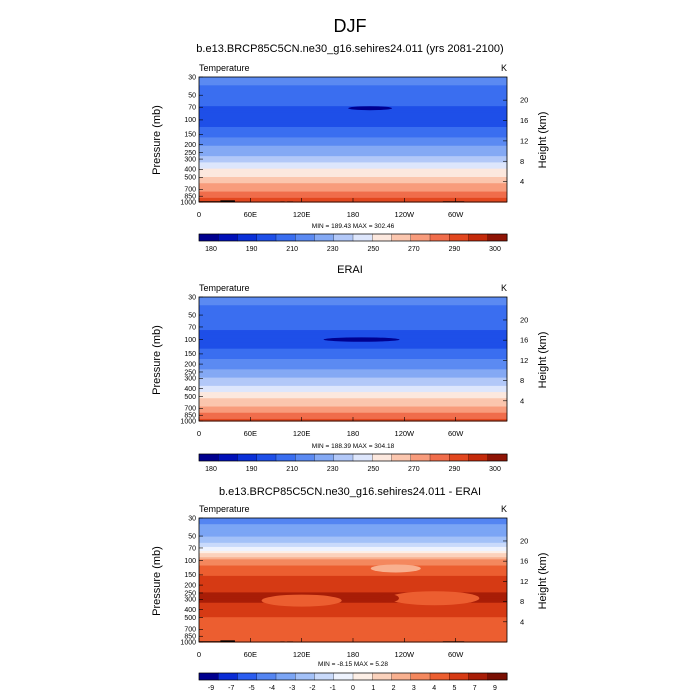 The height and width of the screenshot is (700, 700). What do you see at coordinates (227, 201) in the screenshot?
I see `topography` at bounding box center [227, 201].